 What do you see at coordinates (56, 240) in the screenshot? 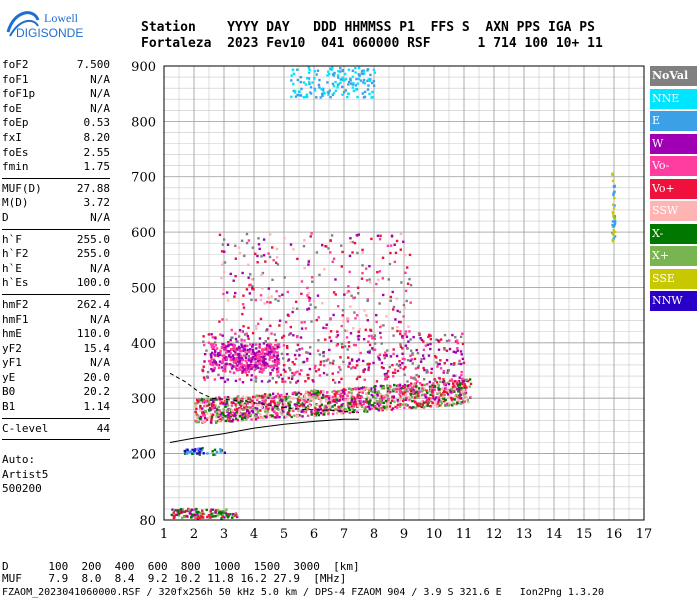
I see `param-row: h`F 255.0` at bounding box center [56, 240].